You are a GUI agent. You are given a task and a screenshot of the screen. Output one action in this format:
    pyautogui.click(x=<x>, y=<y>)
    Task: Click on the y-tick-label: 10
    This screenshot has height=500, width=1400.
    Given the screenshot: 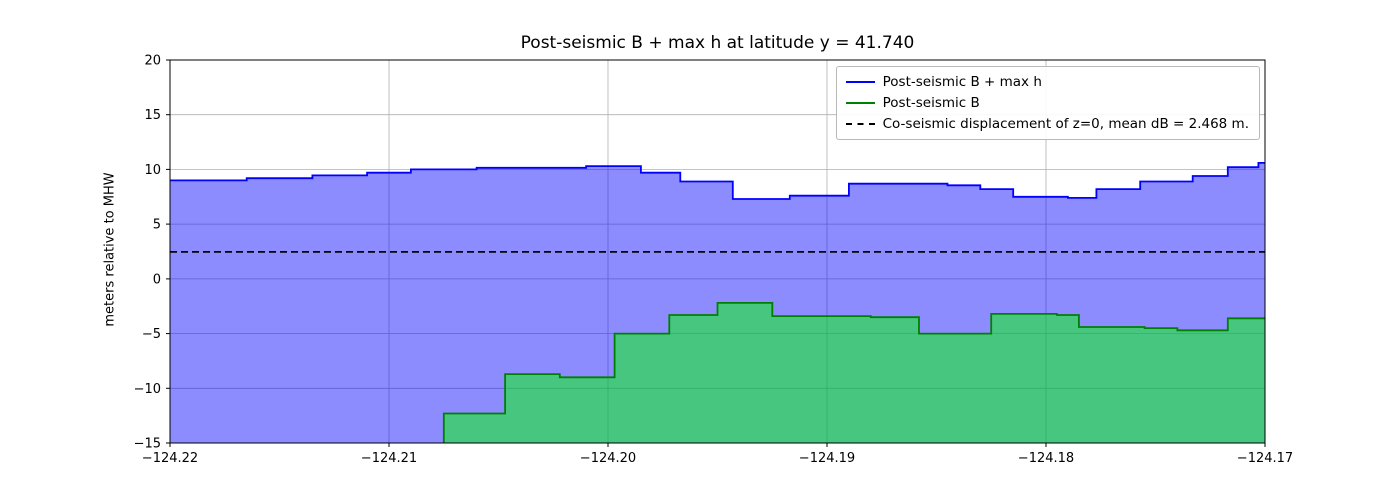 What is the action you would take?
    pyautogui.click(x=152, y=170)
    